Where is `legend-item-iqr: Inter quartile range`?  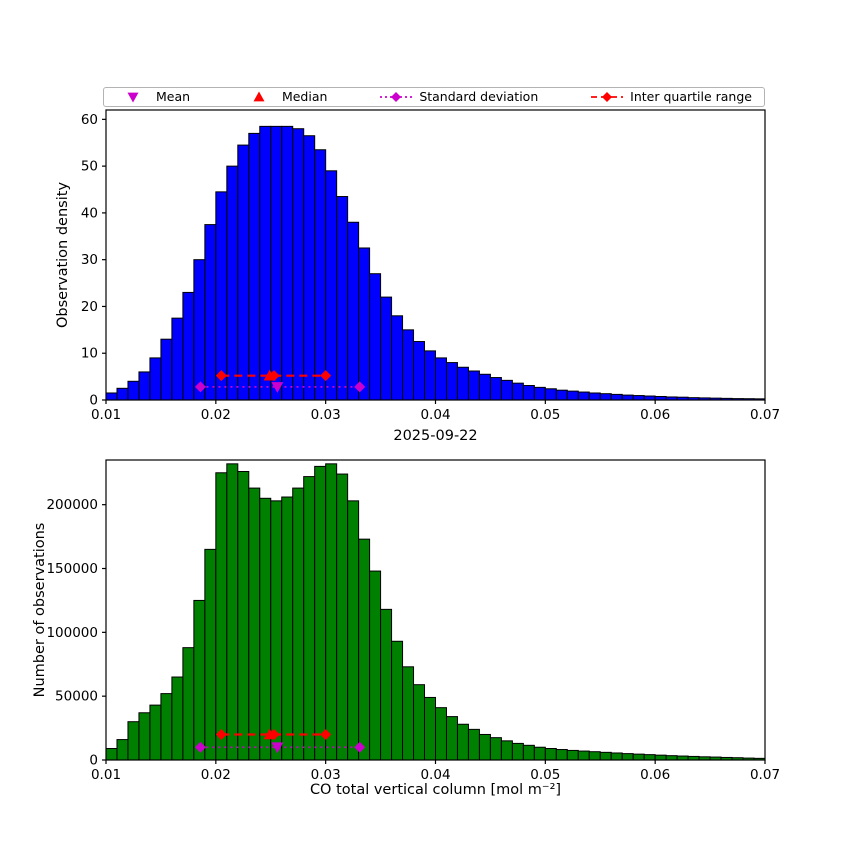 legend-item-iqr: Inter quartile range is located at coordinates (671, 97).